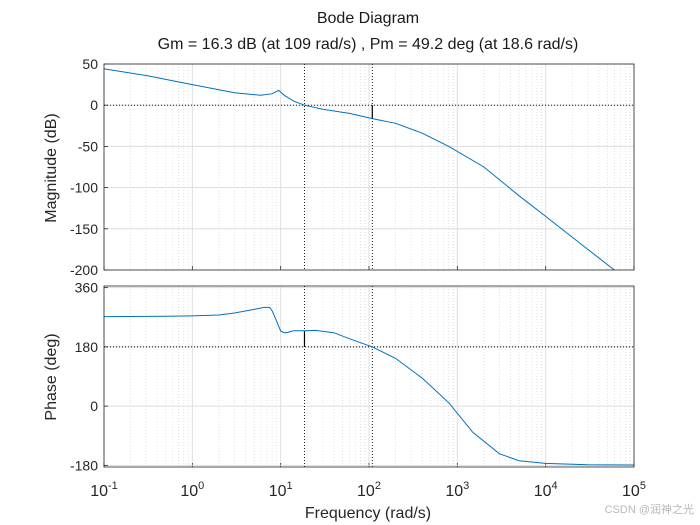 The image size is (700, 525). What do you see at coordinates (51, 167) in the screenshot?
I see `magnitude-ylabel: Magnitude (dB)` at bounding box center [51, 167].